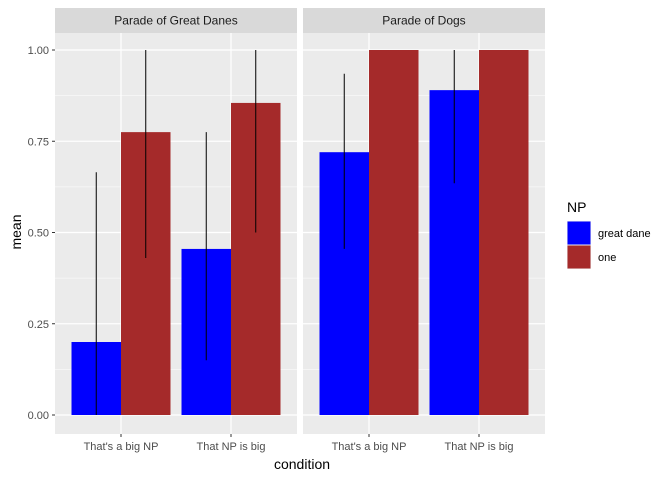 This screenshot has width=672, height=480. I want to click on facet-title: Parade of Great Danes, so click(175, 21).